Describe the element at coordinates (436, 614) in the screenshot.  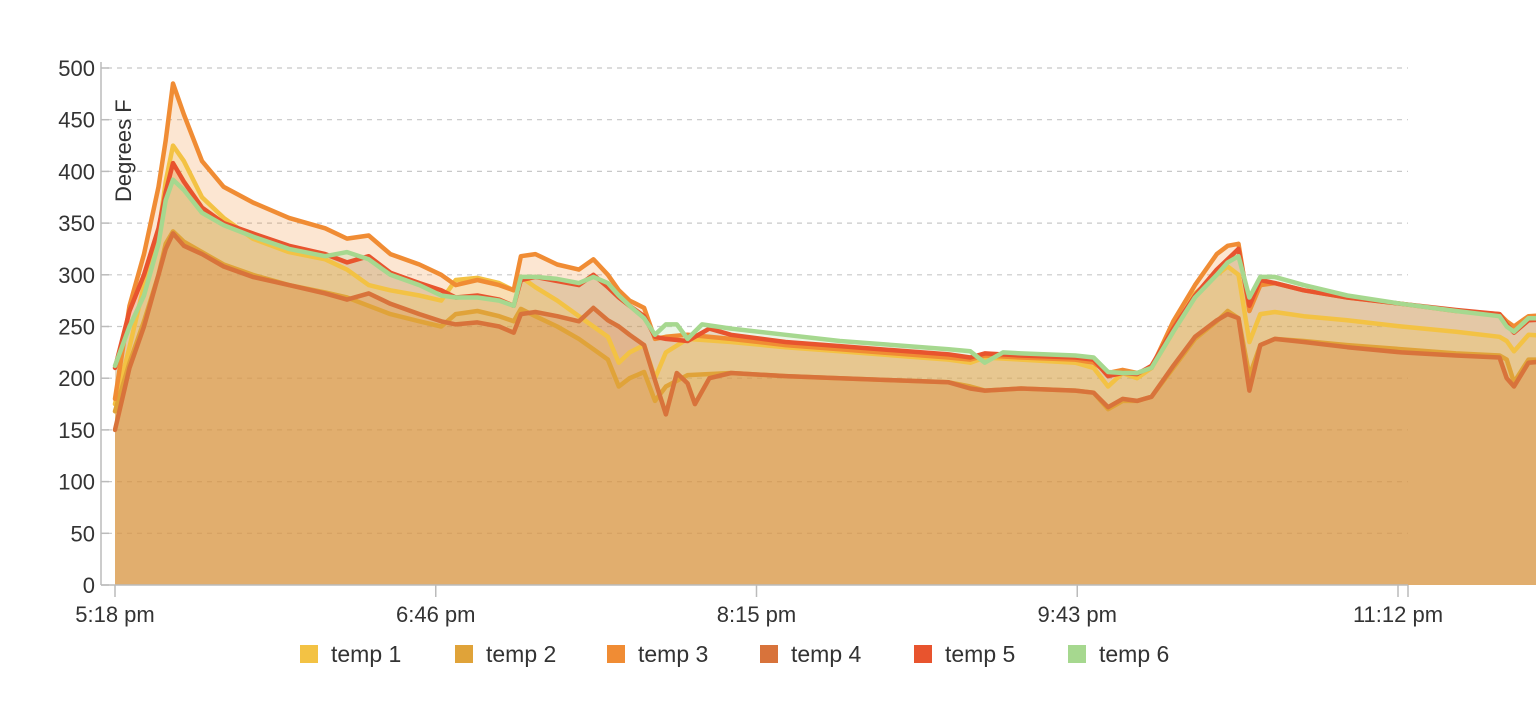
I see `x-tick-label: 6:46 pm` at that location.